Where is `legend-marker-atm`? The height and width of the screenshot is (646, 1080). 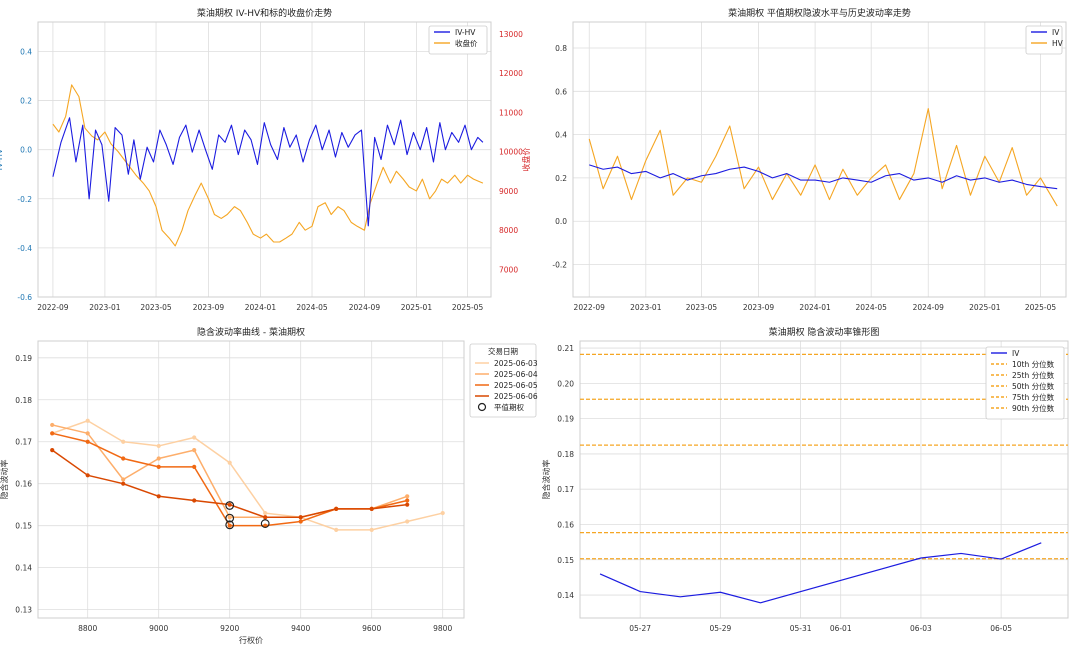
legend-marker-atm is located at coordinates (482, 407).